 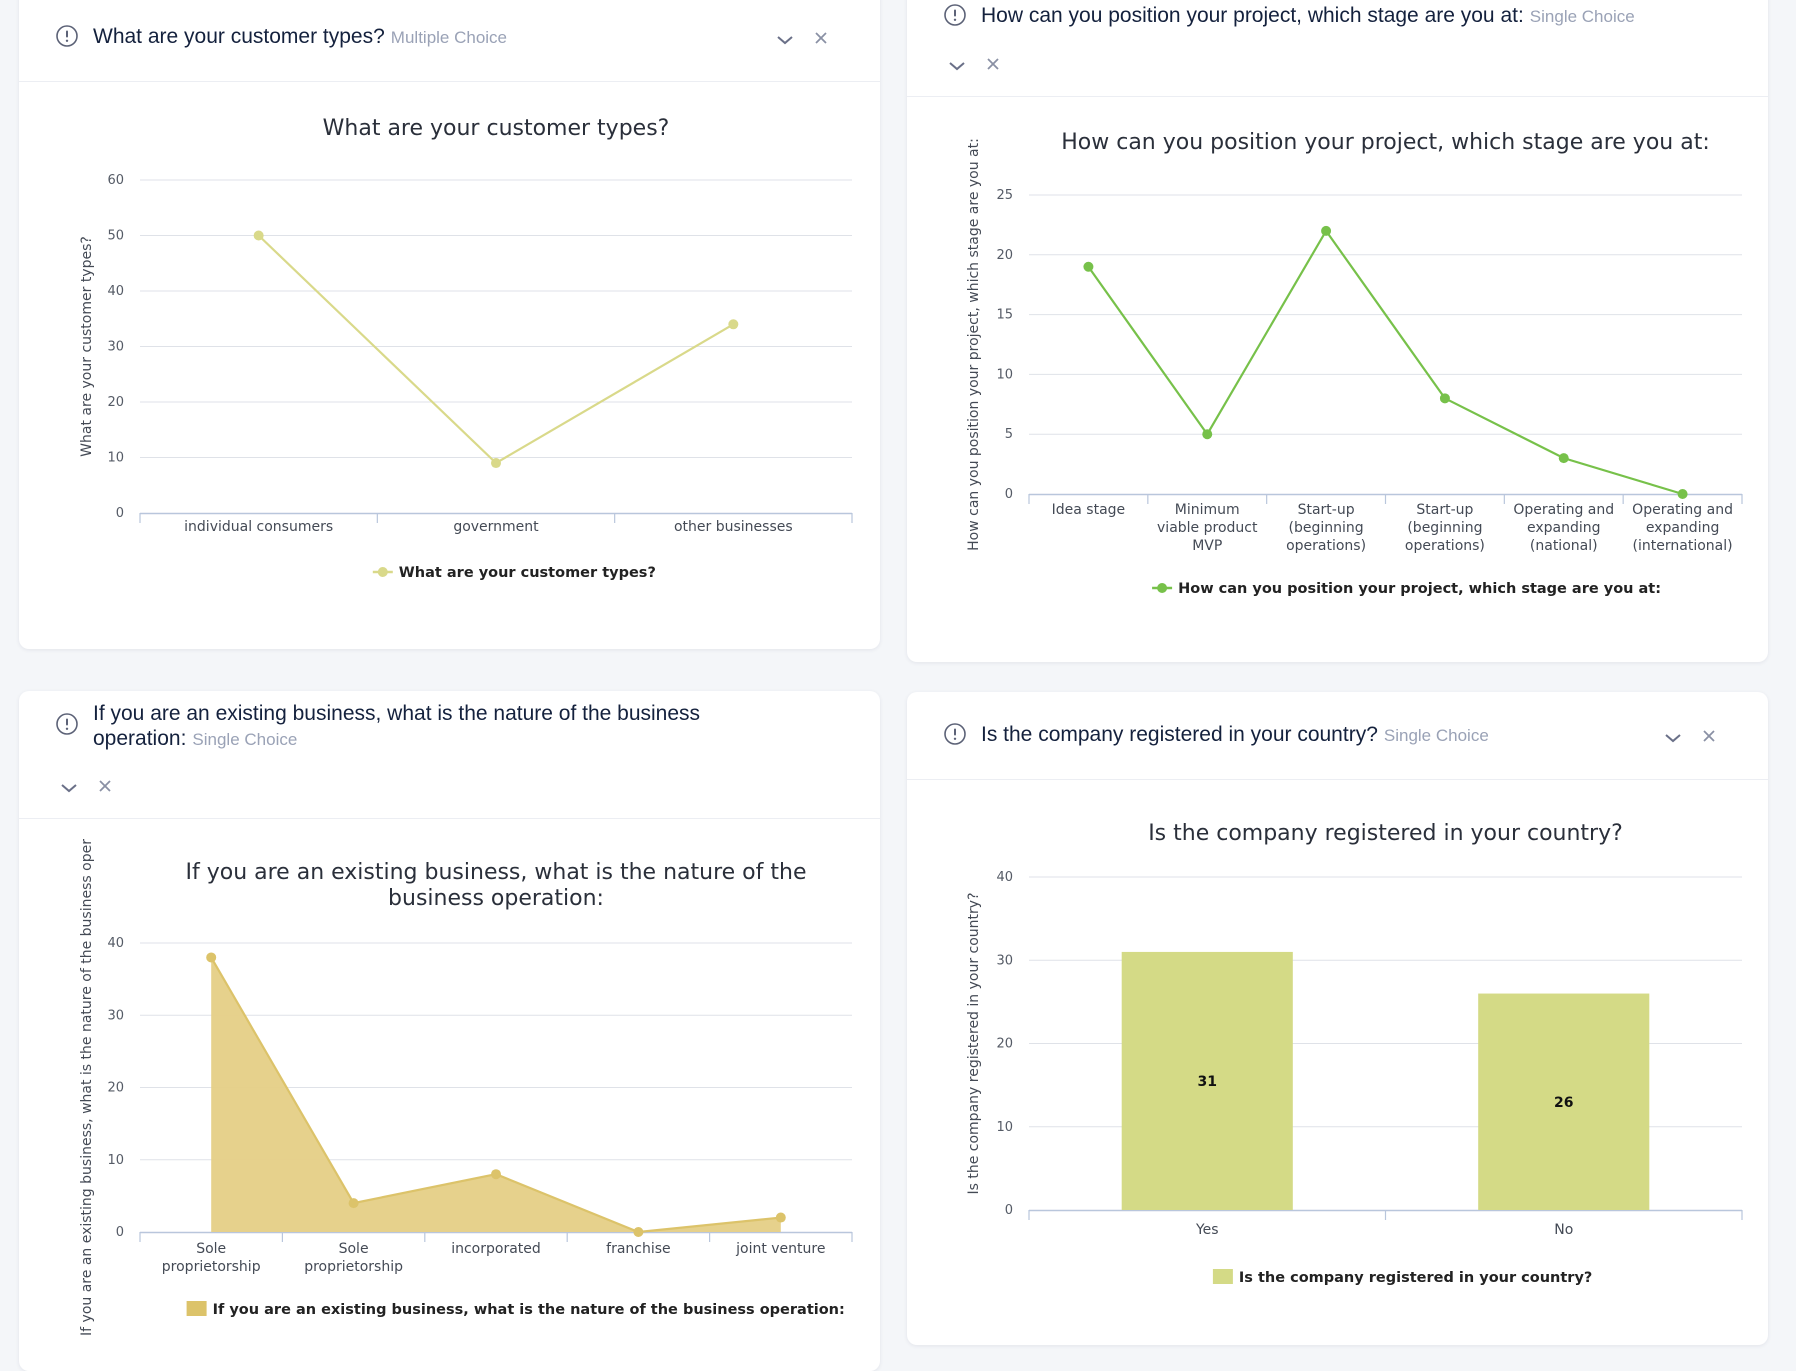 I want to click on data-label: 26, so click(x=1563, y=1103).